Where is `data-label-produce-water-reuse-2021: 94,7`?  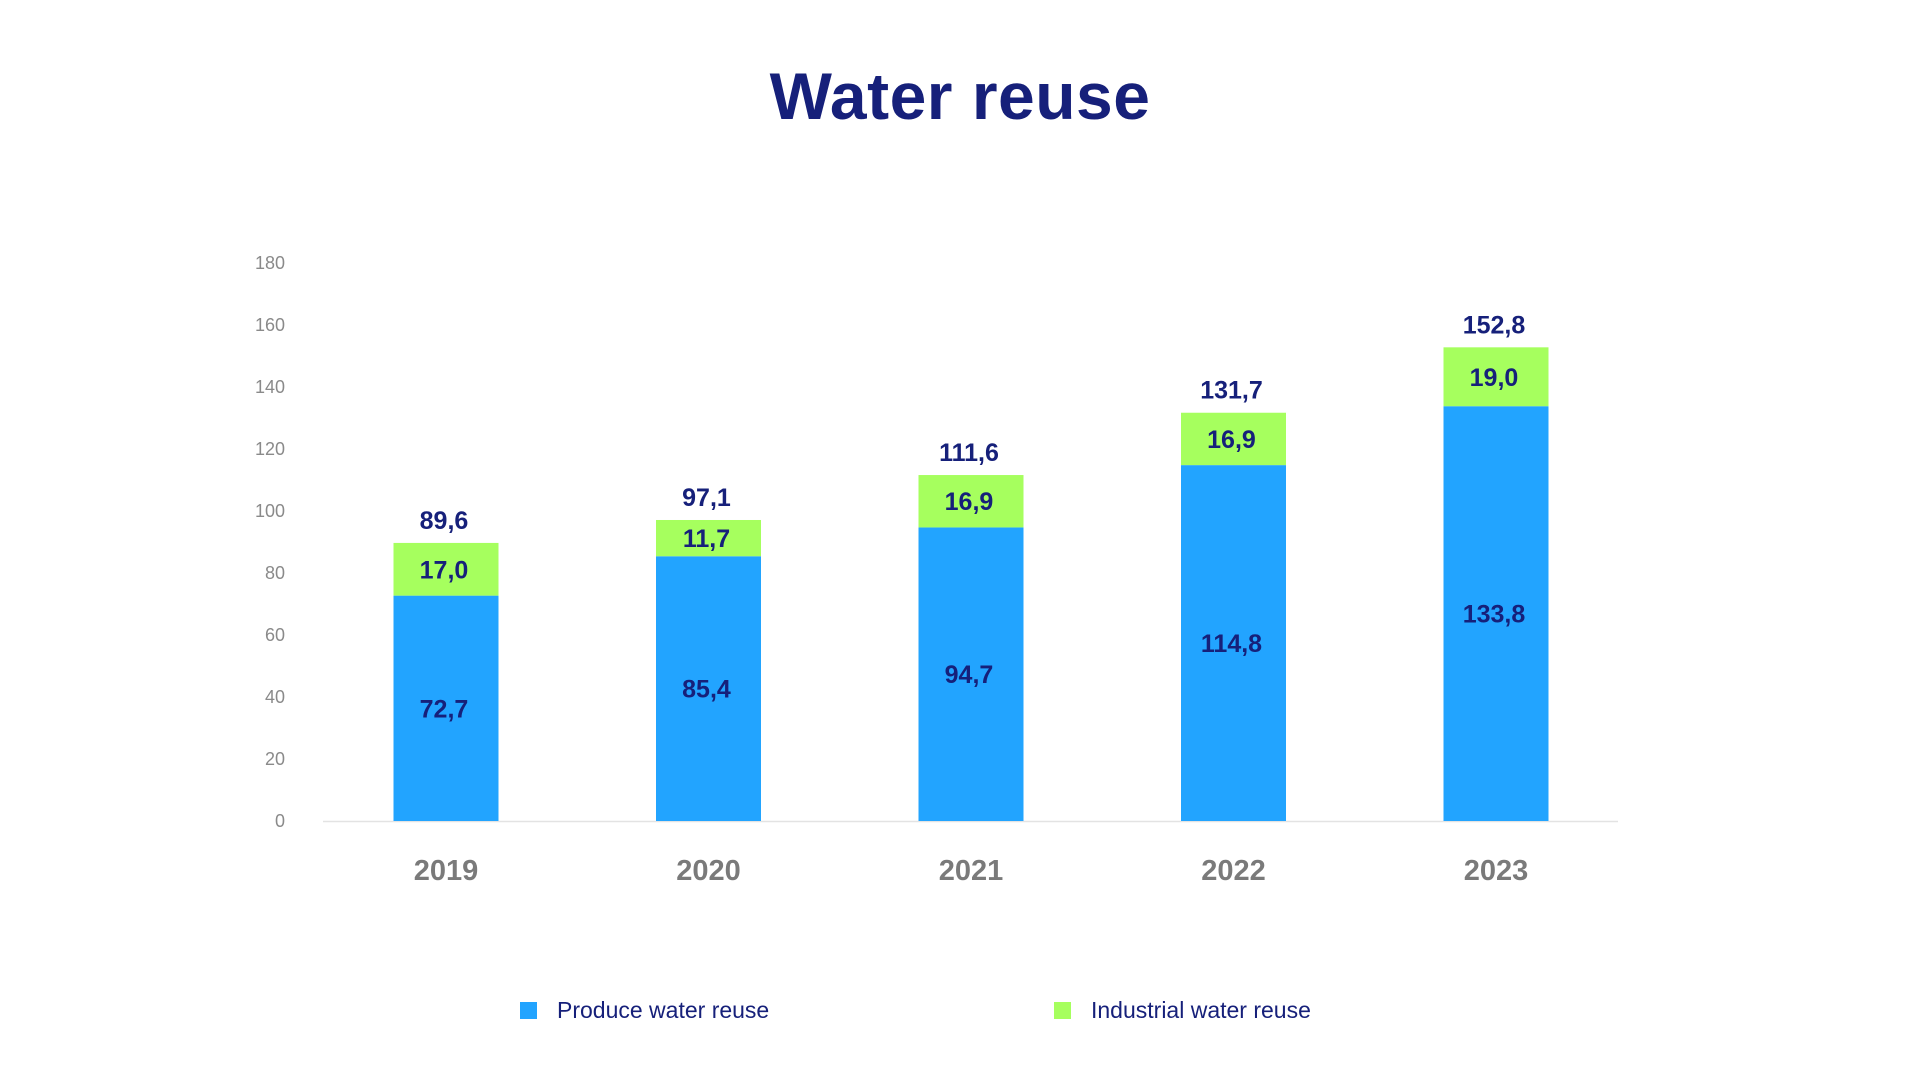
data-label-produce-water-reuse-2021: 94,7 is located at coordinates (969, 675).